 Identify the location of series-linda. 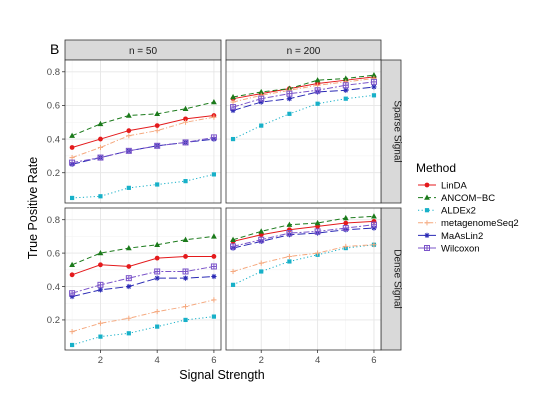
(143, 266).